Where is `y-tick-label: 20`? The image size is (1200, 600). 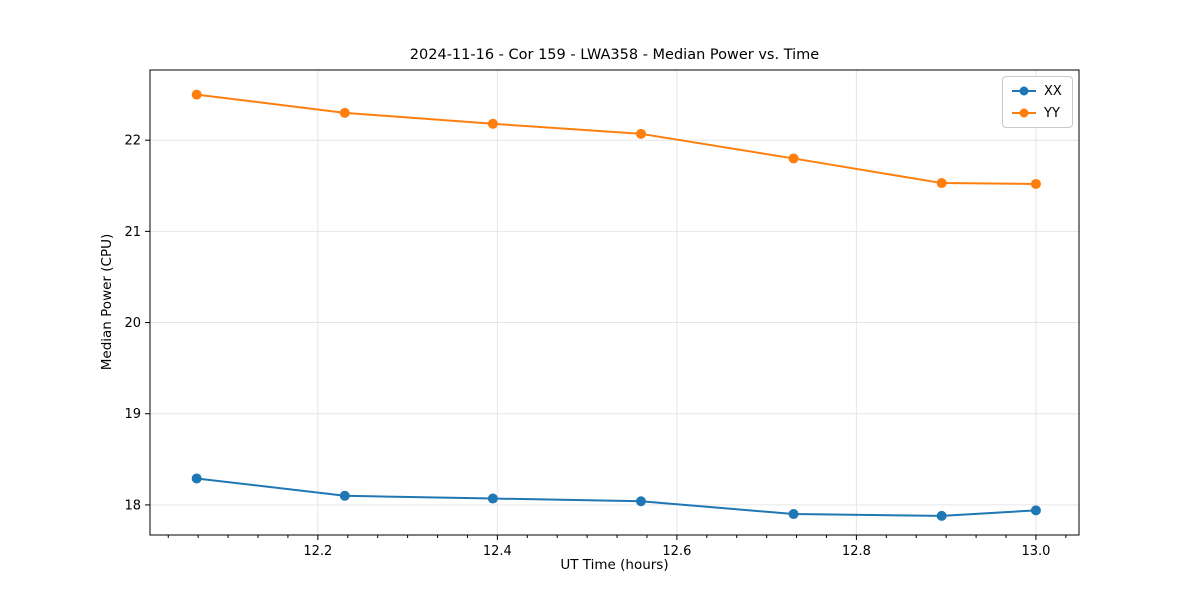 y-tick-label: 20 is located at coordinates (132, 323).